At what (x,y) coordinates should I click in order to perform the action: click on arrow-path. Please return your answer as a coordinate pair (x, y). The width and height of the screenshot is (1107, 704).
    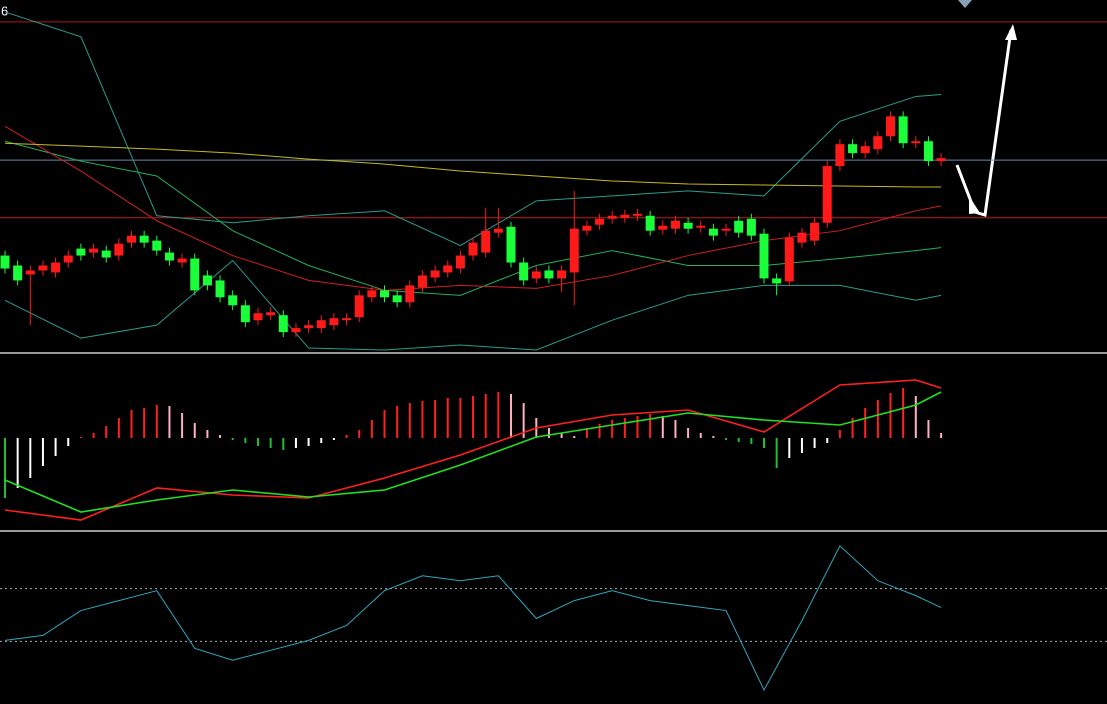
    Looking at the image, I should click on (984, 123).